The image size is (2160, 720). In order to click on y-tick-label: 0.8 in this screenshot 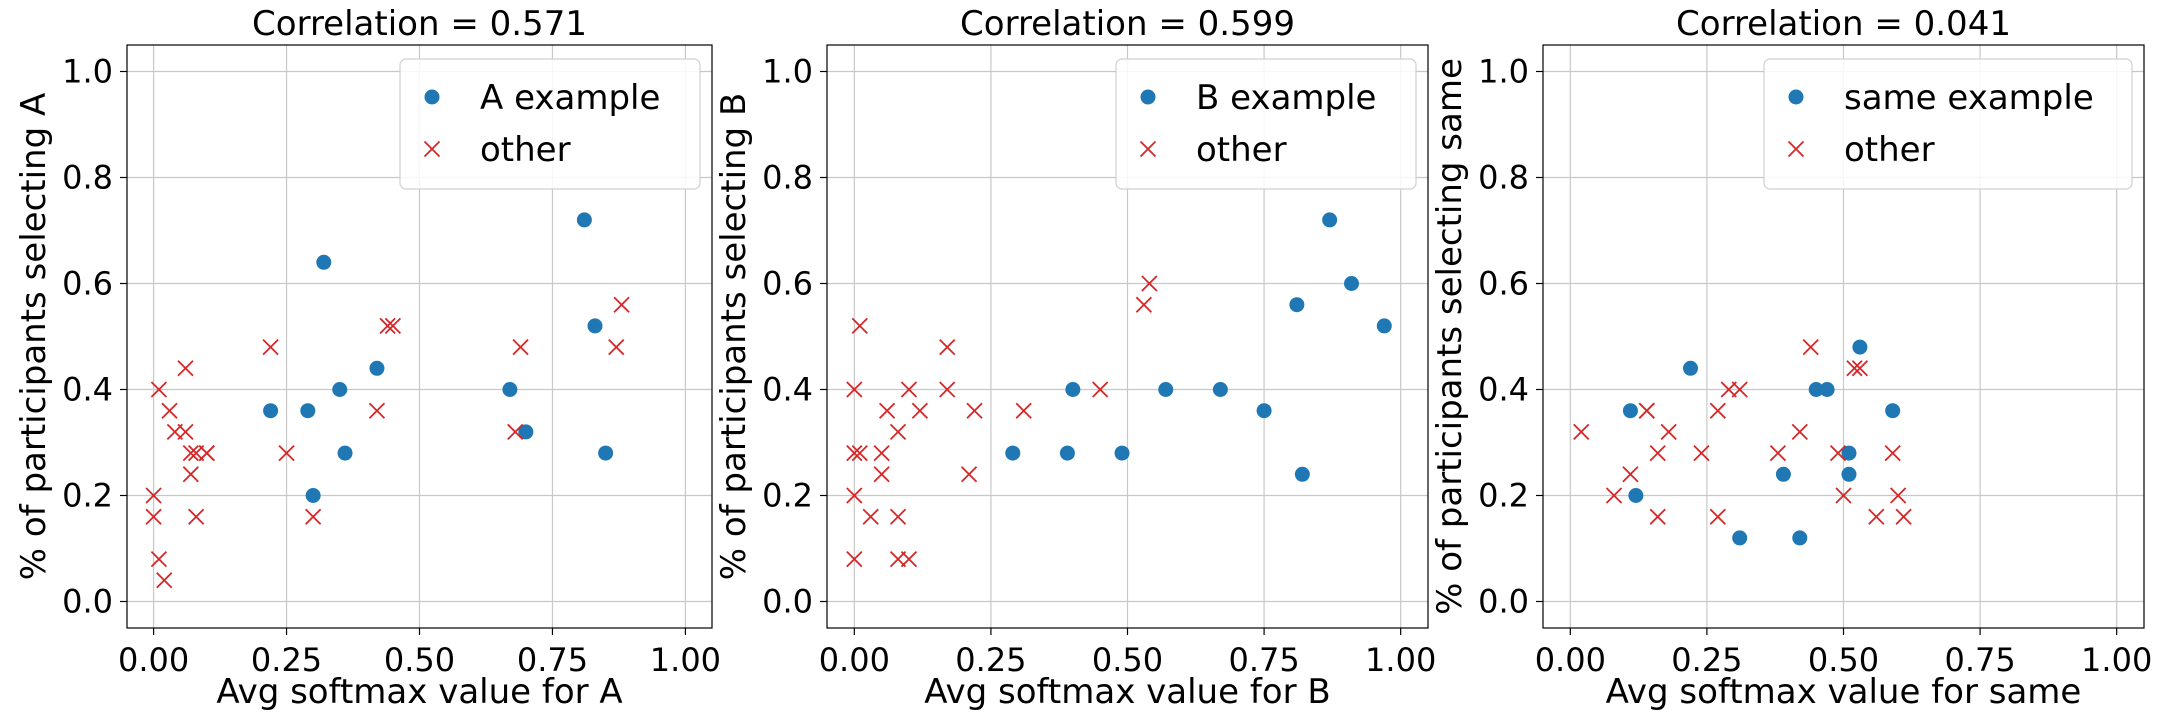, I will do `click(1503, 178)`.